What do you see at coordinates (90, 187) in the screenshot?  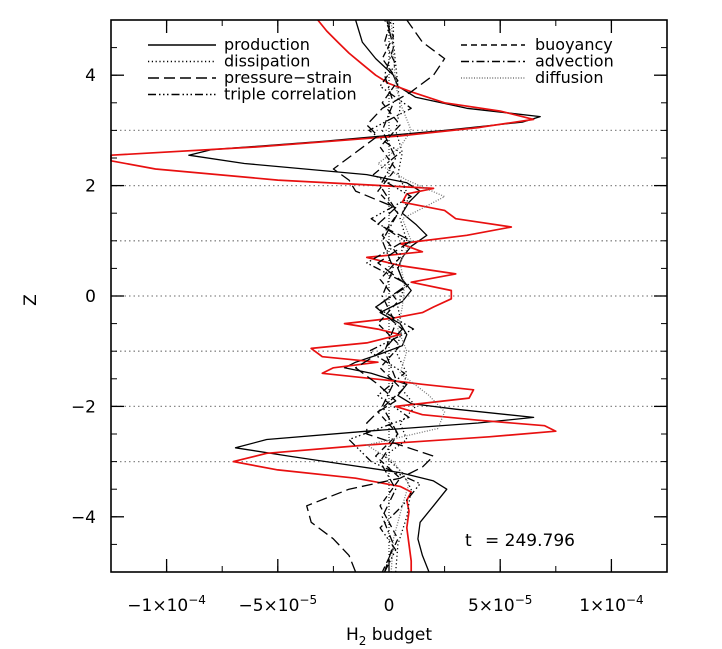 I see `y-tick-label: 2` at bounding box center [90, 187].